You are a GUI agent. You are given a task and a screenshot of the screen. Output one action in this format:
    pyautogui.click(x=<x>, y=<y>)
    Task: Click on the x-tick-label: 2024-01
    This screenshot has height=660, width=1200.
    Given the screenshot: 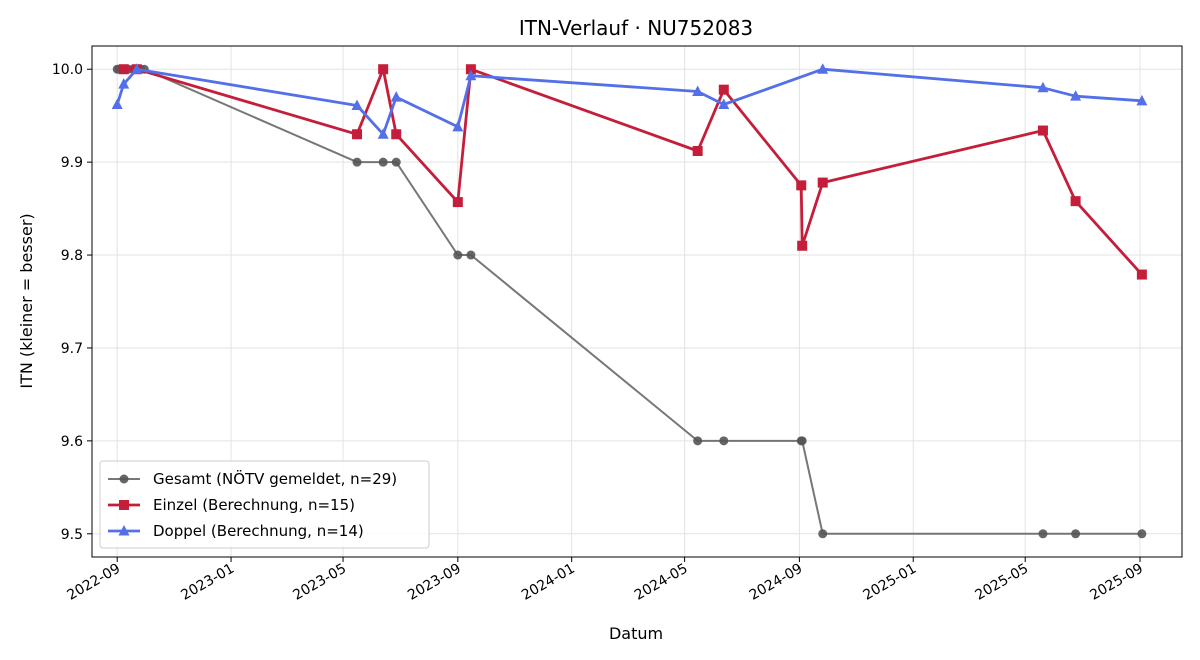 What is the action you would take?
    pyautogui.click(x=548, y=582)
    